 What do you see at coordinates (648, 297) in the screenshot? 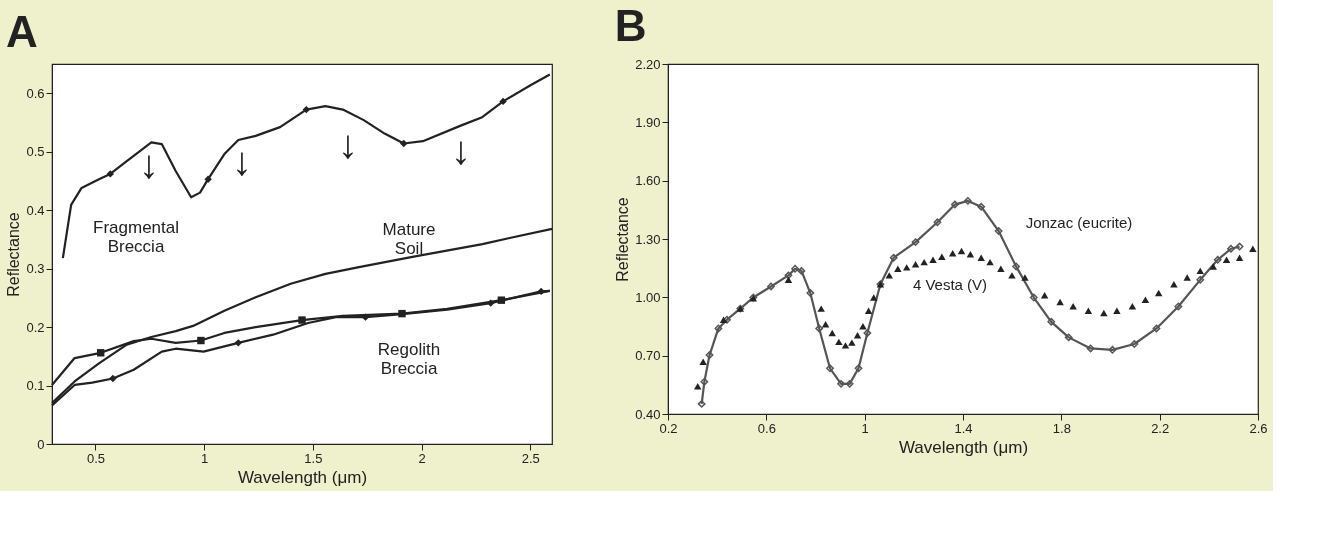
I see `y-tick-label: 1.00` at bounding box center [648, 297].